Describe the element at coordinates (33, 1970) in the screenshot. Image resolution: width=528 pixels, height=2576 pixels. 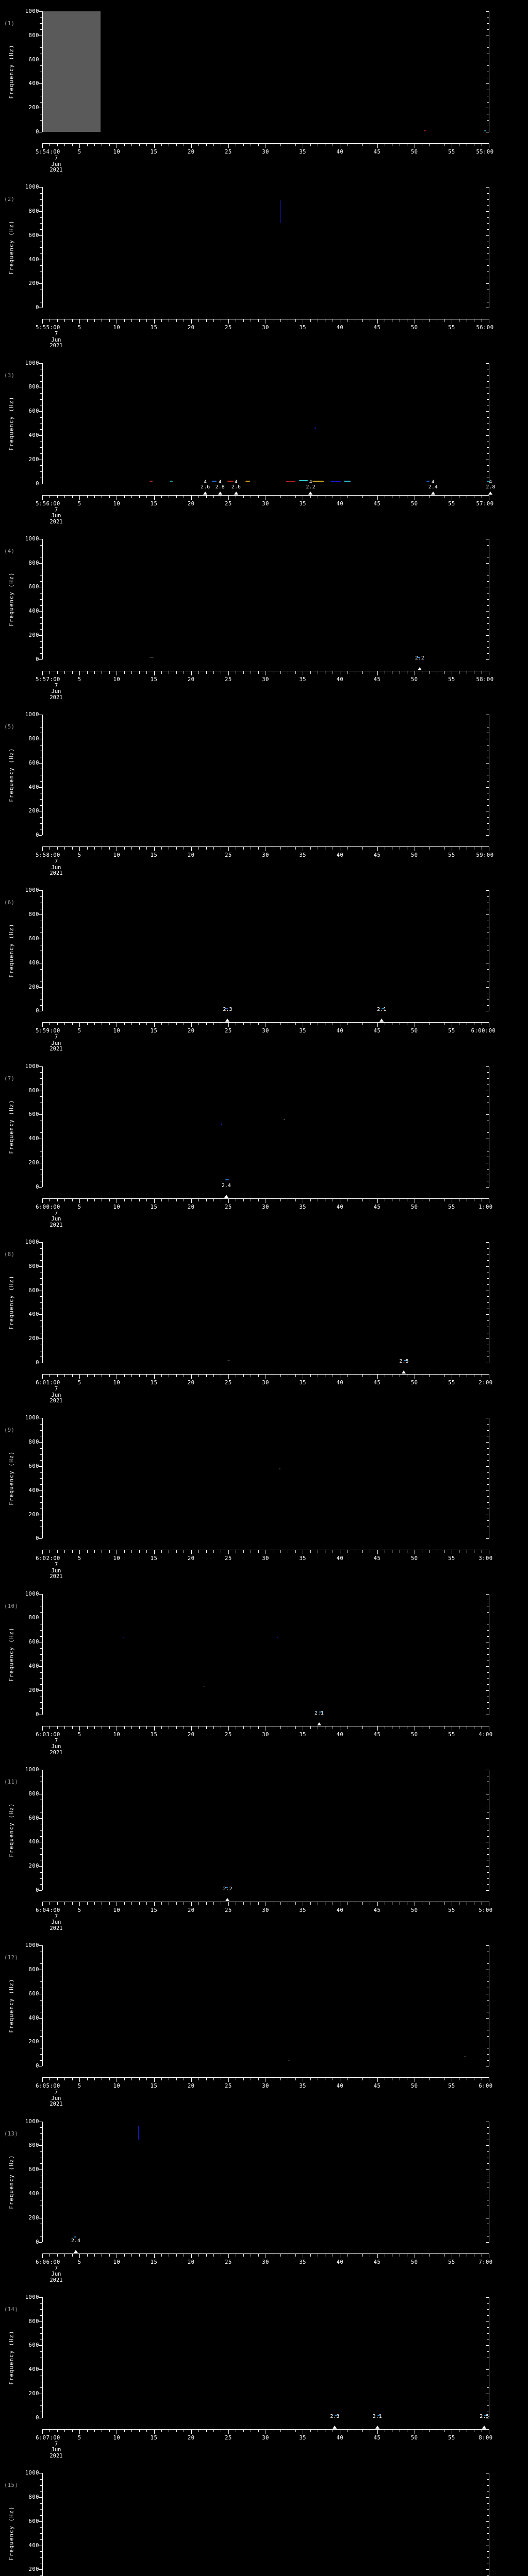
I see `y-axis-tick-label: 800` at that location.